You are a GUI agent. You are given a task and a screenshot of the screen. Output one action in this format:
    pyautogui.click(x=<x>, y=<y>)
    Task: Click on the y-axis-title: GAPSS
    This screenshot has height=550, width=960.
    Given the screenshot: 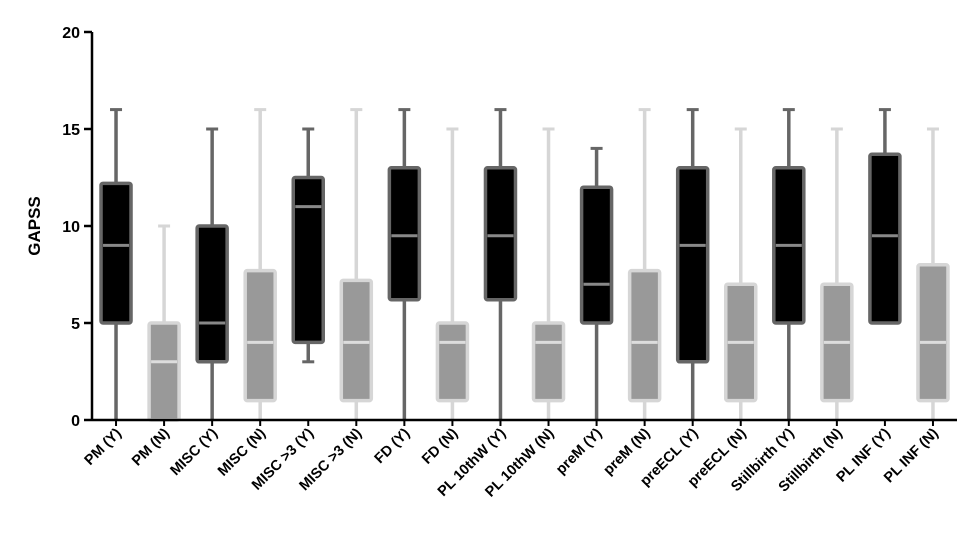 What is the action you would take?
    pyautogui.click(x=34, y=226)
    